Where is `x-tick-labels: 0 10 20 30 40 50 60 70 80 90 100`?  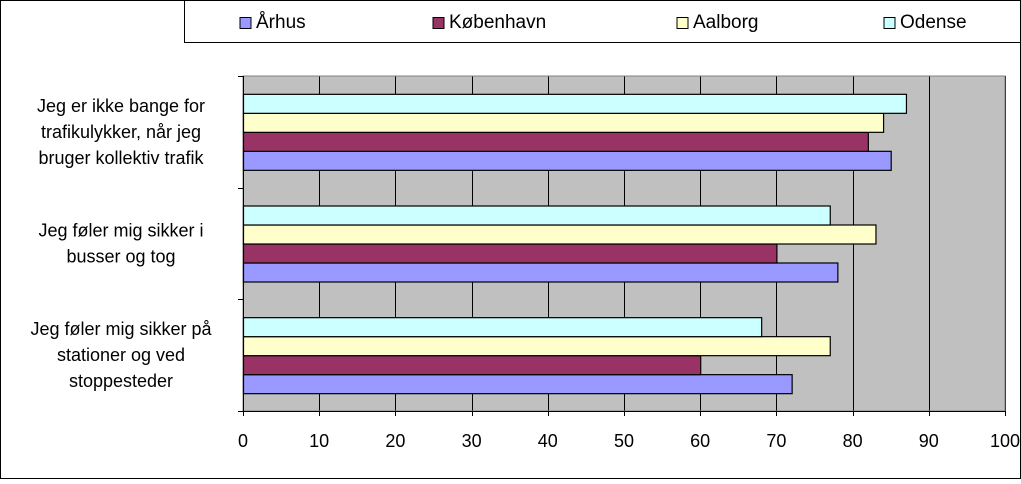 x-tick-labels: 0 10 20 30 40 50 60 70 80 90 100 is located at coordinates (629, 441).